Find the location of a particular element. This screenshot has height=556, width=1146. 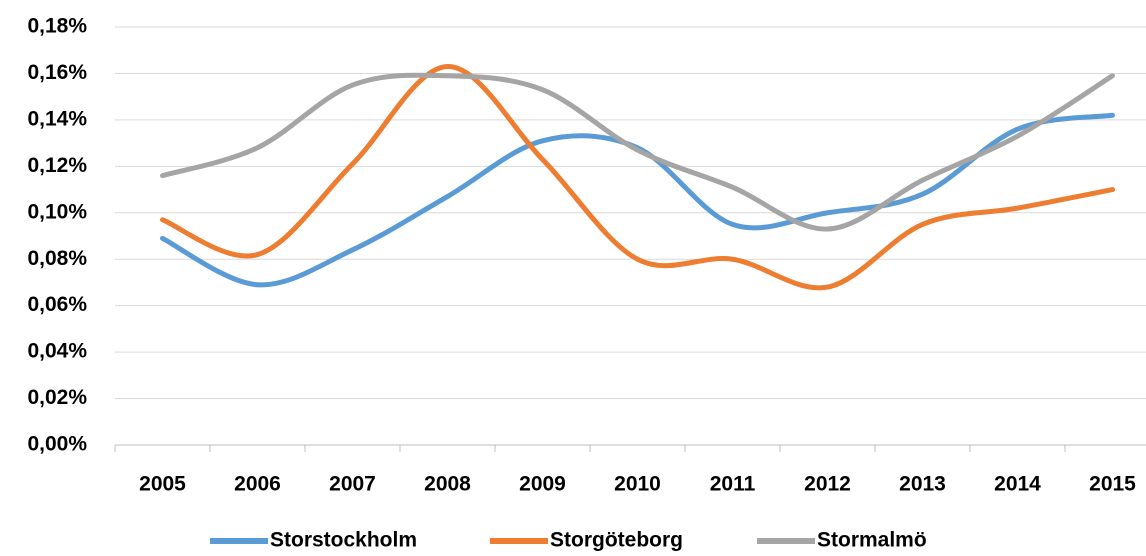

y-tick-label: 0,04% is located at coordinates (57, 351).